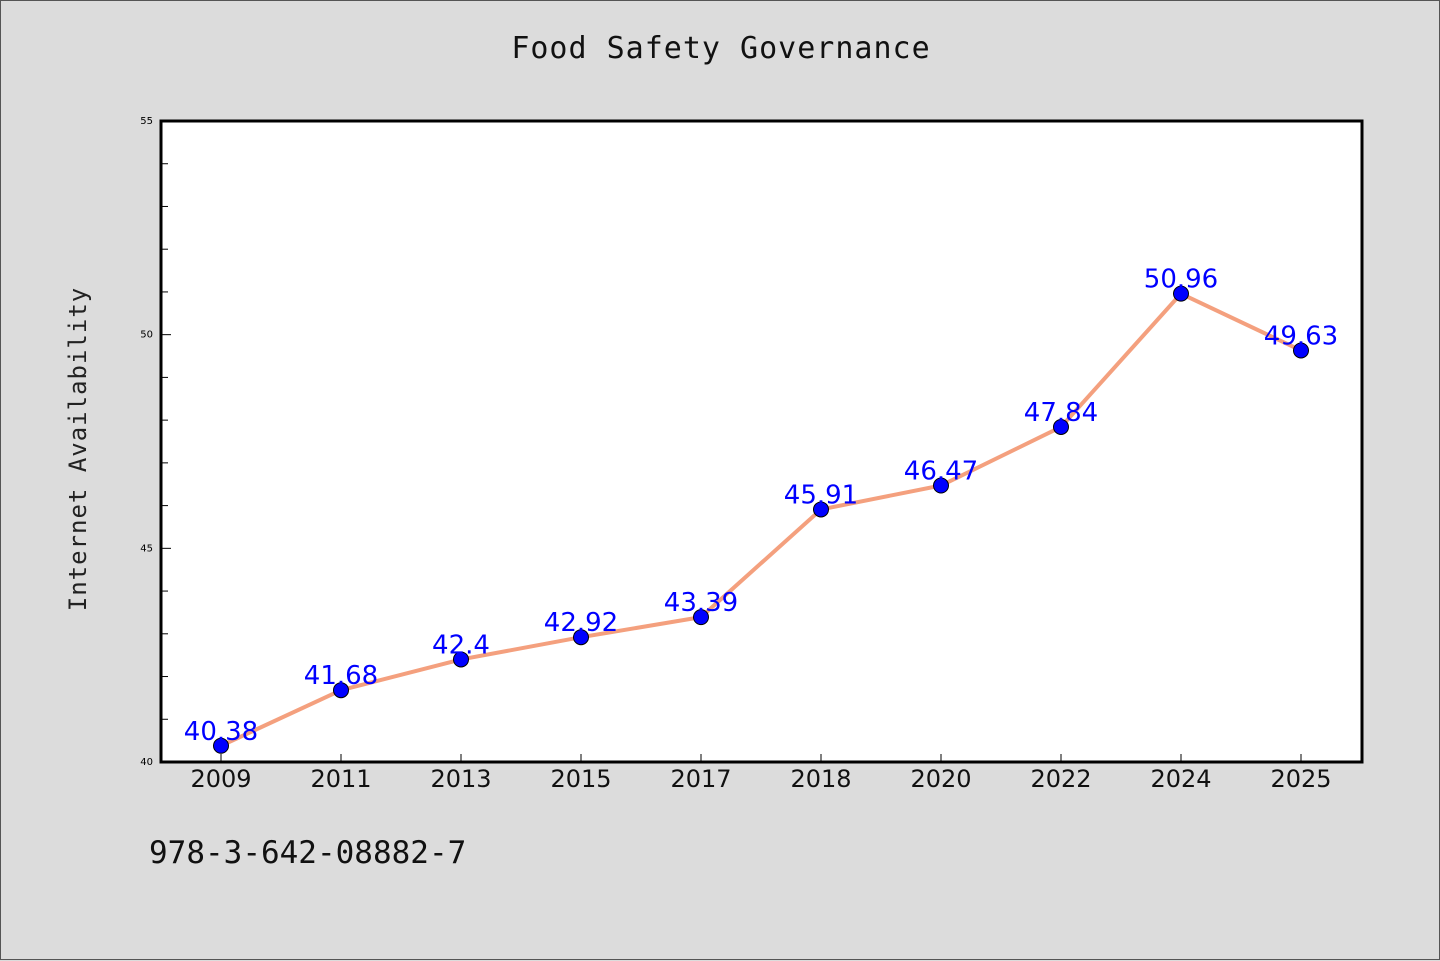  What do you see at coordinates (701, 603) in the screenshot?
I see `data-label: 43.39` at bounding box center [701, 603].